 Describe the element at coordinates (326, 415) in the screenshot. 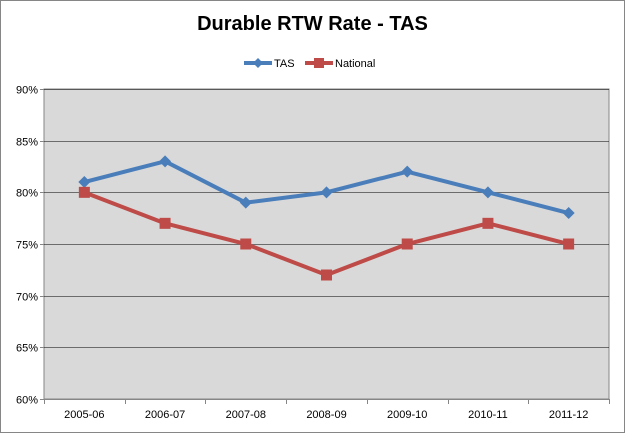

I see `x-tick-label: 2008-09` at that location.